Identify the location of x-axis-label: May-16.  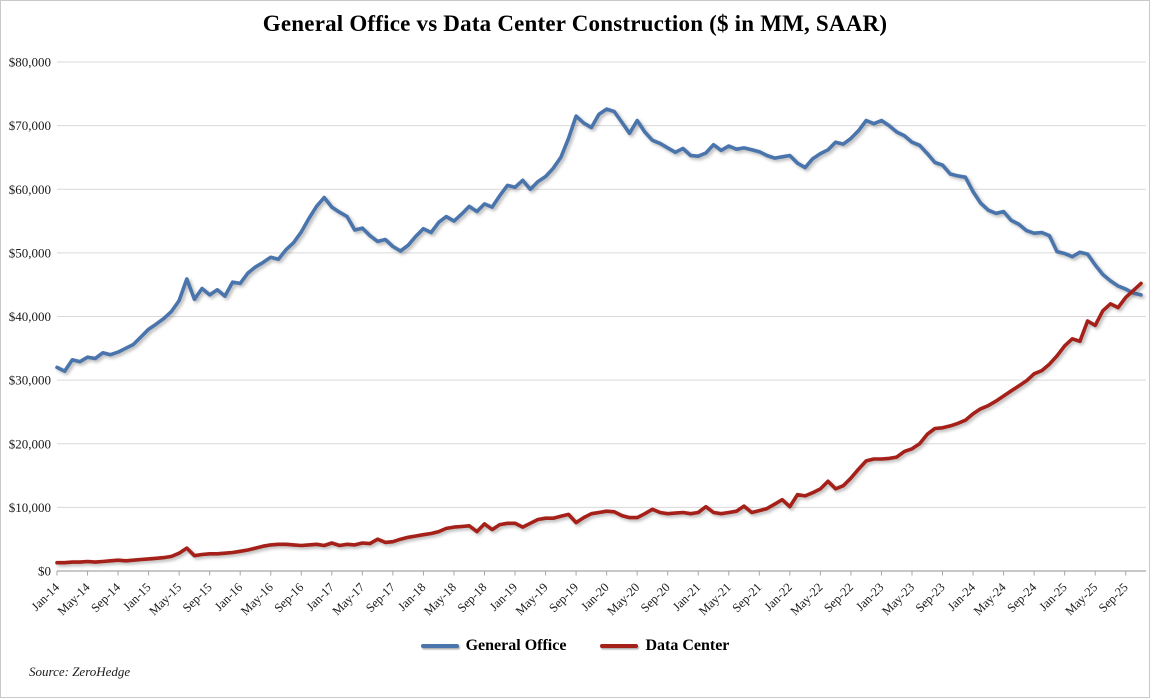
(257, 599).